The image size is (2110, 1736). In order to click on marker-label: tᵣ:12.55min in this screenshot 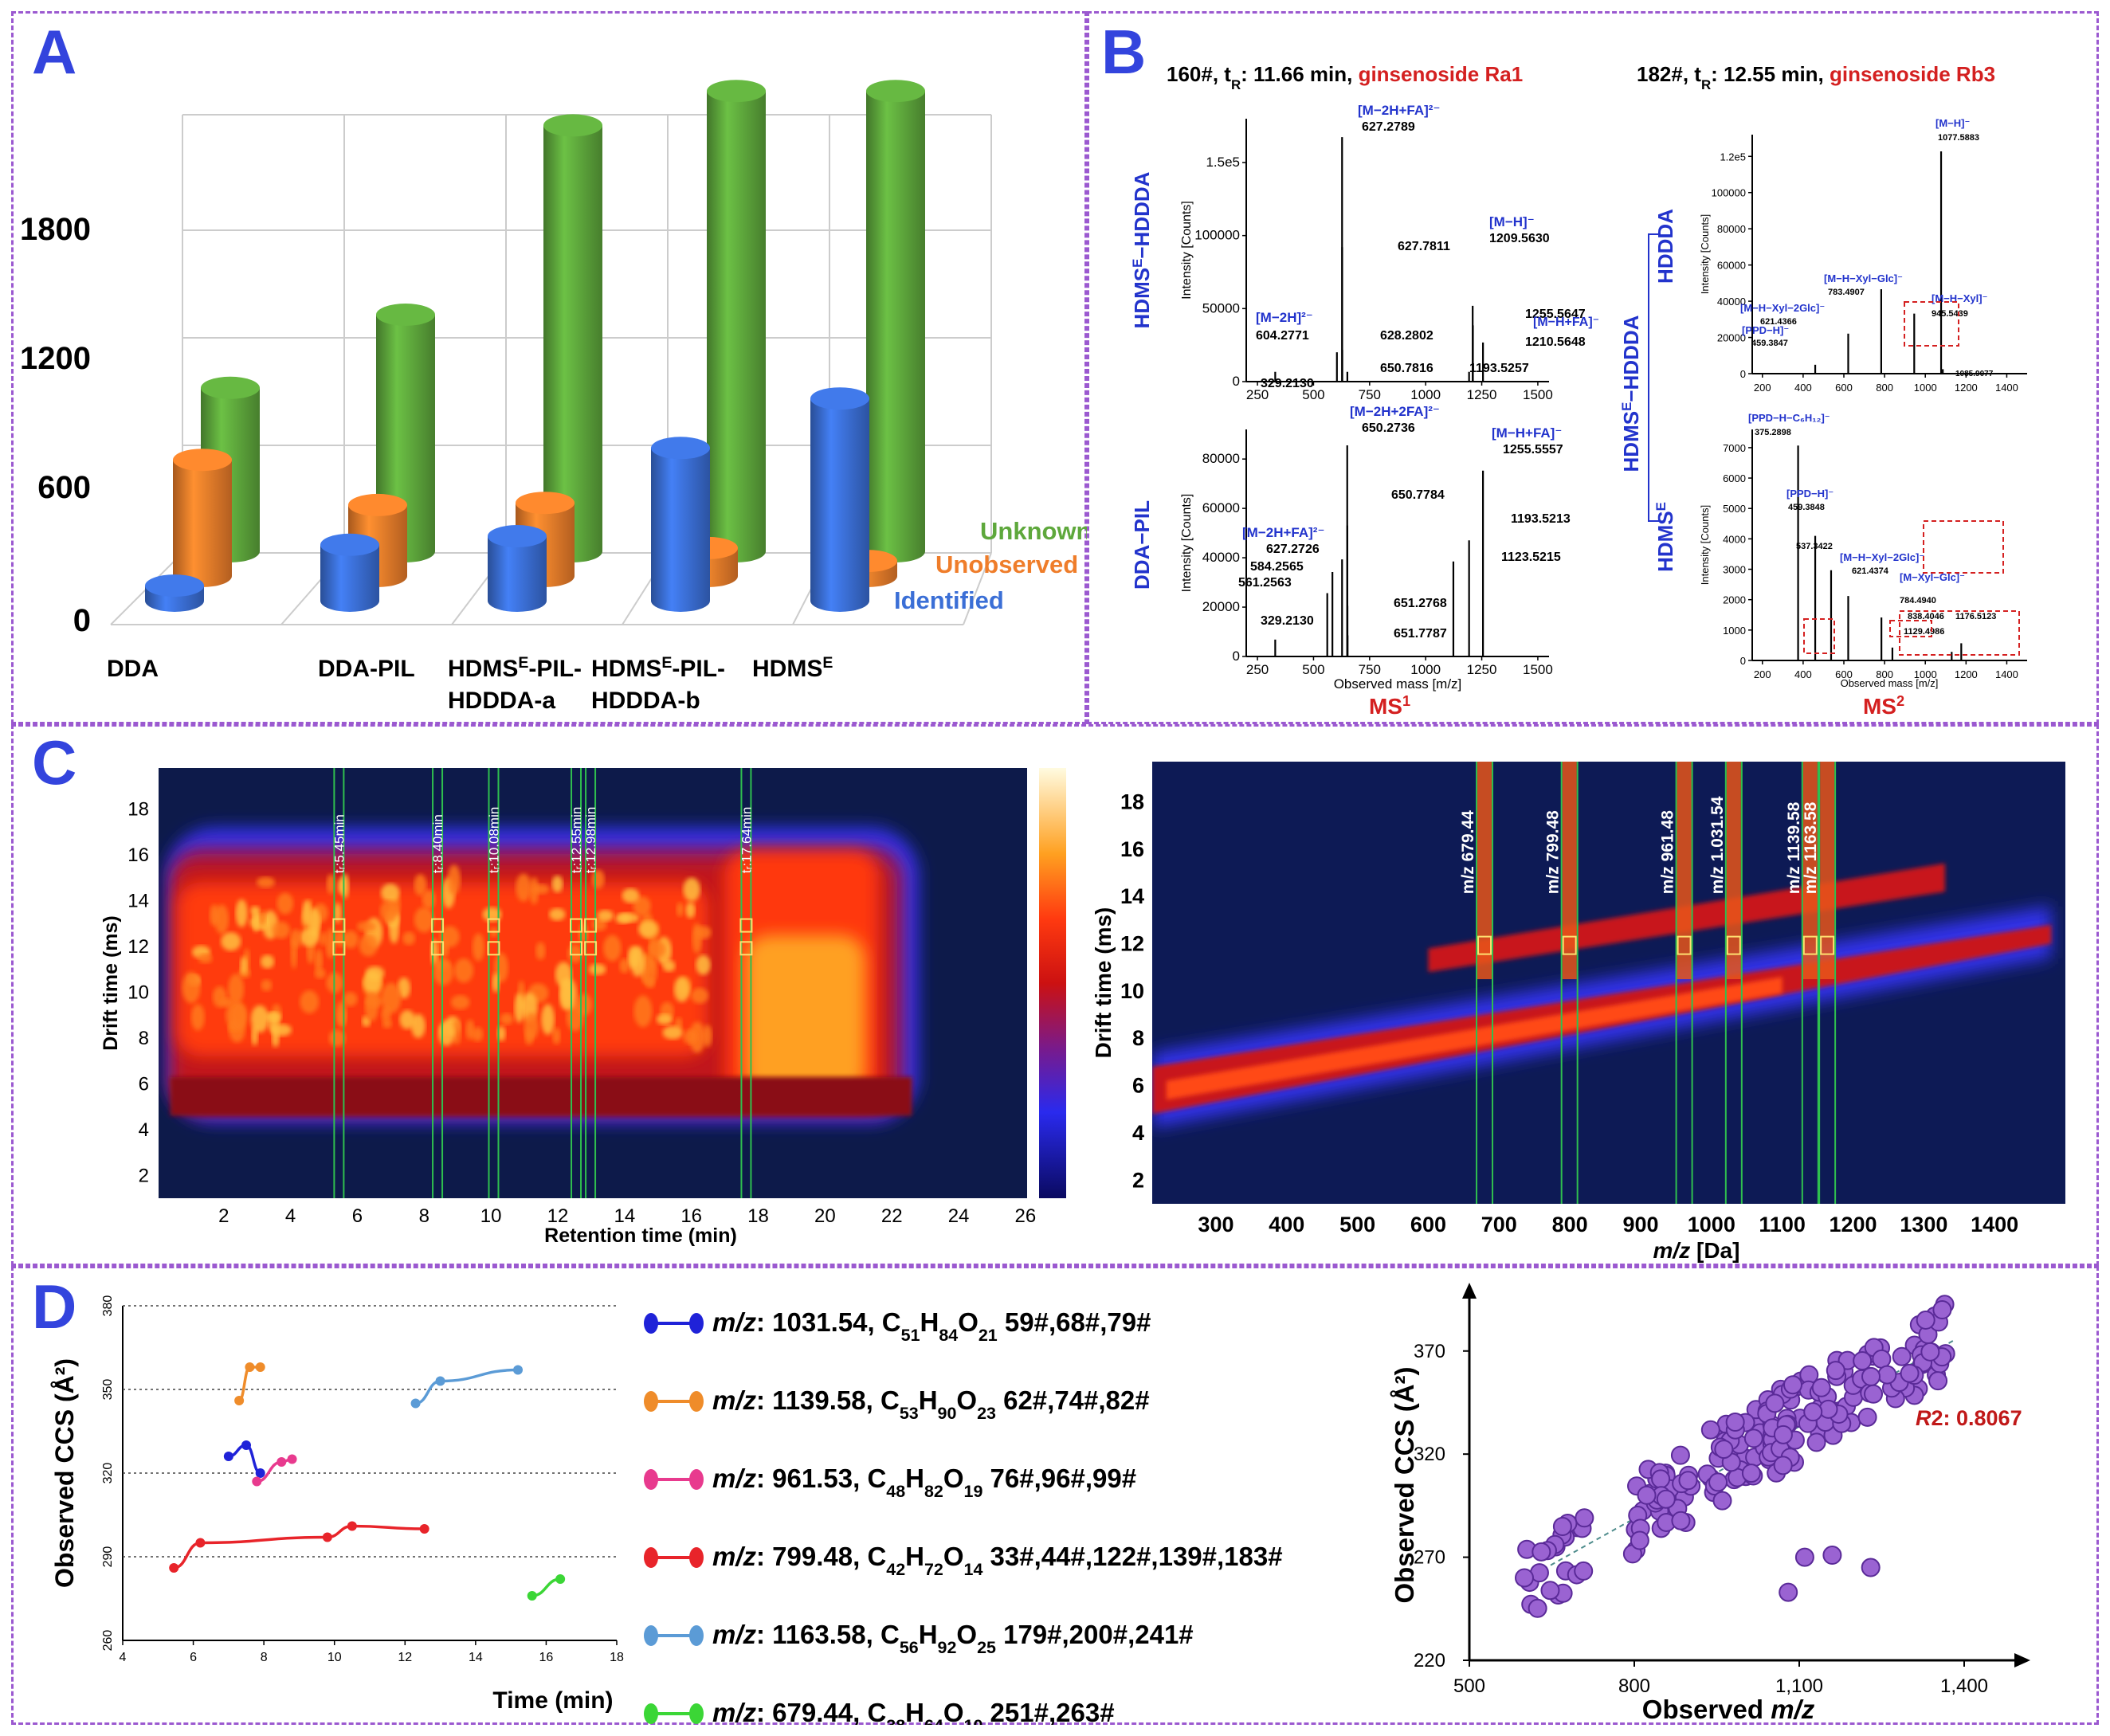, I will do `click(576, 840)`.